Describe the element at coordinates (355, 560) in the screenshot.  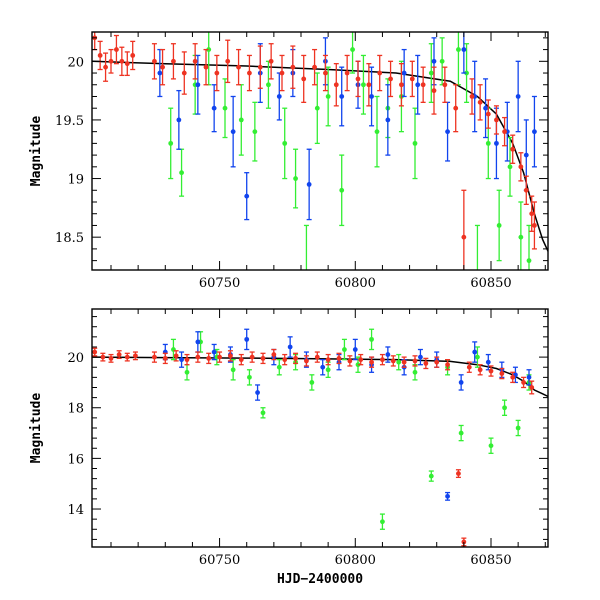
I see `x-tick-label: 60800` at that location.